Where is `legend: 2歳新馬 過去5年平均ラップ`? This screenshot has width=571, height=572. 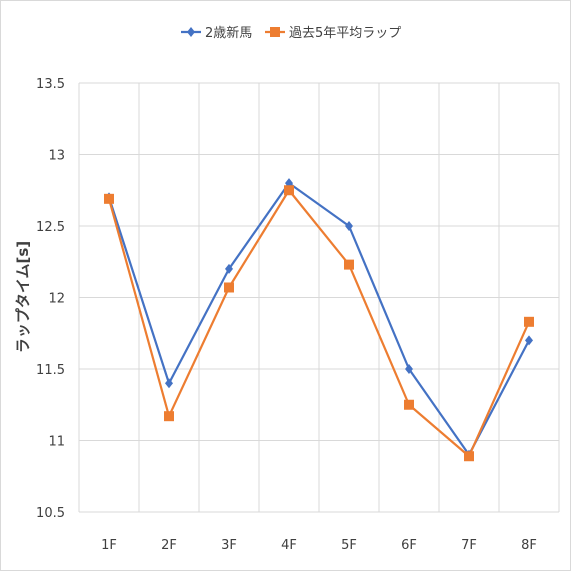 legend: 2歳新馬 過去5年平均ラップ is located at coordinates (291, 33).